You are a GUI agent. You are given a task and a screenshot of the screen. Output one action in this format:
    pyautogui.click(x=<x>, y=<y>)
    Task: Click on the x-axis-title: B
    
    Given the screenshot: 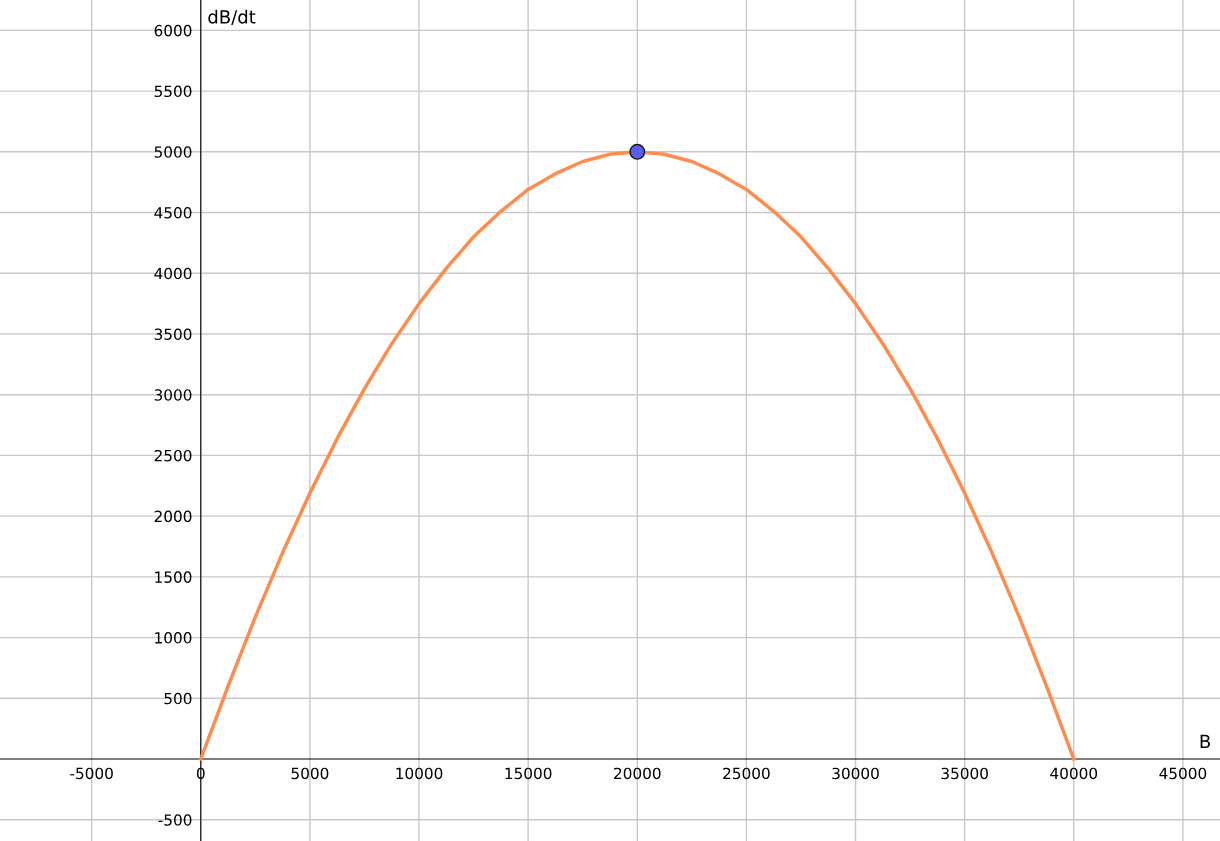 What is the action you would take?
    pyautogui.click(x=1205, y=741)
    